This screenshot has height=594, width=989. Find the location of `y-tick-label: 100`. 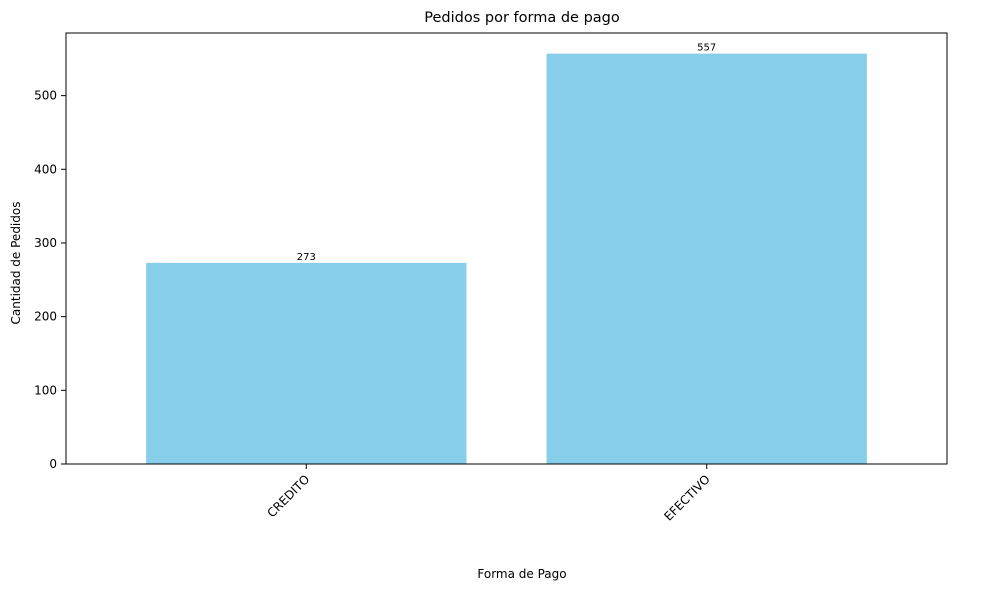

y-tick-label: 100 is located at coordinates (45, 390).